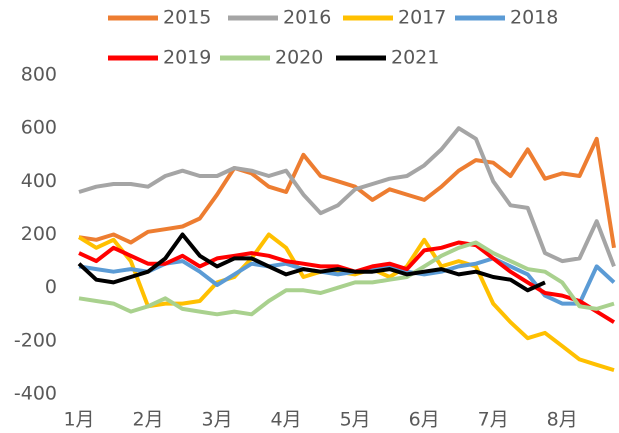  I want to click on y-tick-label: 400, so click(39, 181).